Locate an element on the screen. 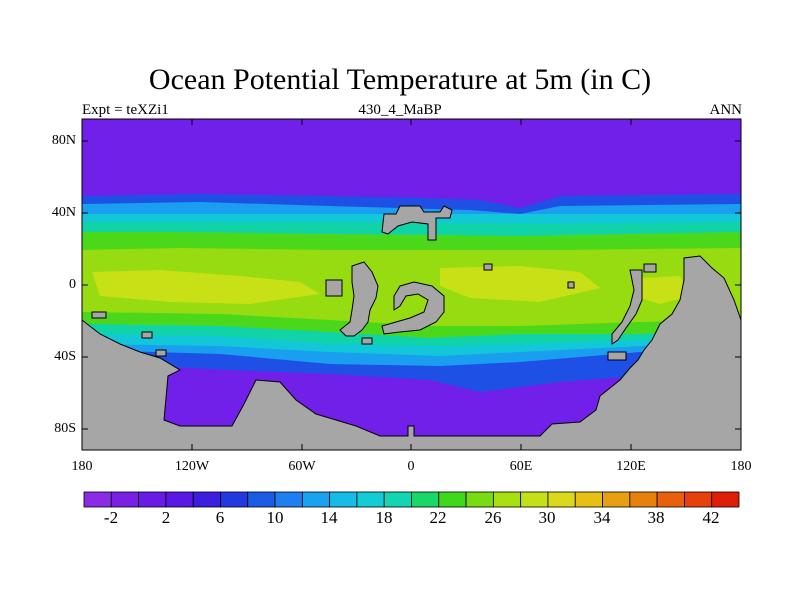 This screenshot has width=800, height=600. colorbar-label: 34 is located at coordinates (602, 517).